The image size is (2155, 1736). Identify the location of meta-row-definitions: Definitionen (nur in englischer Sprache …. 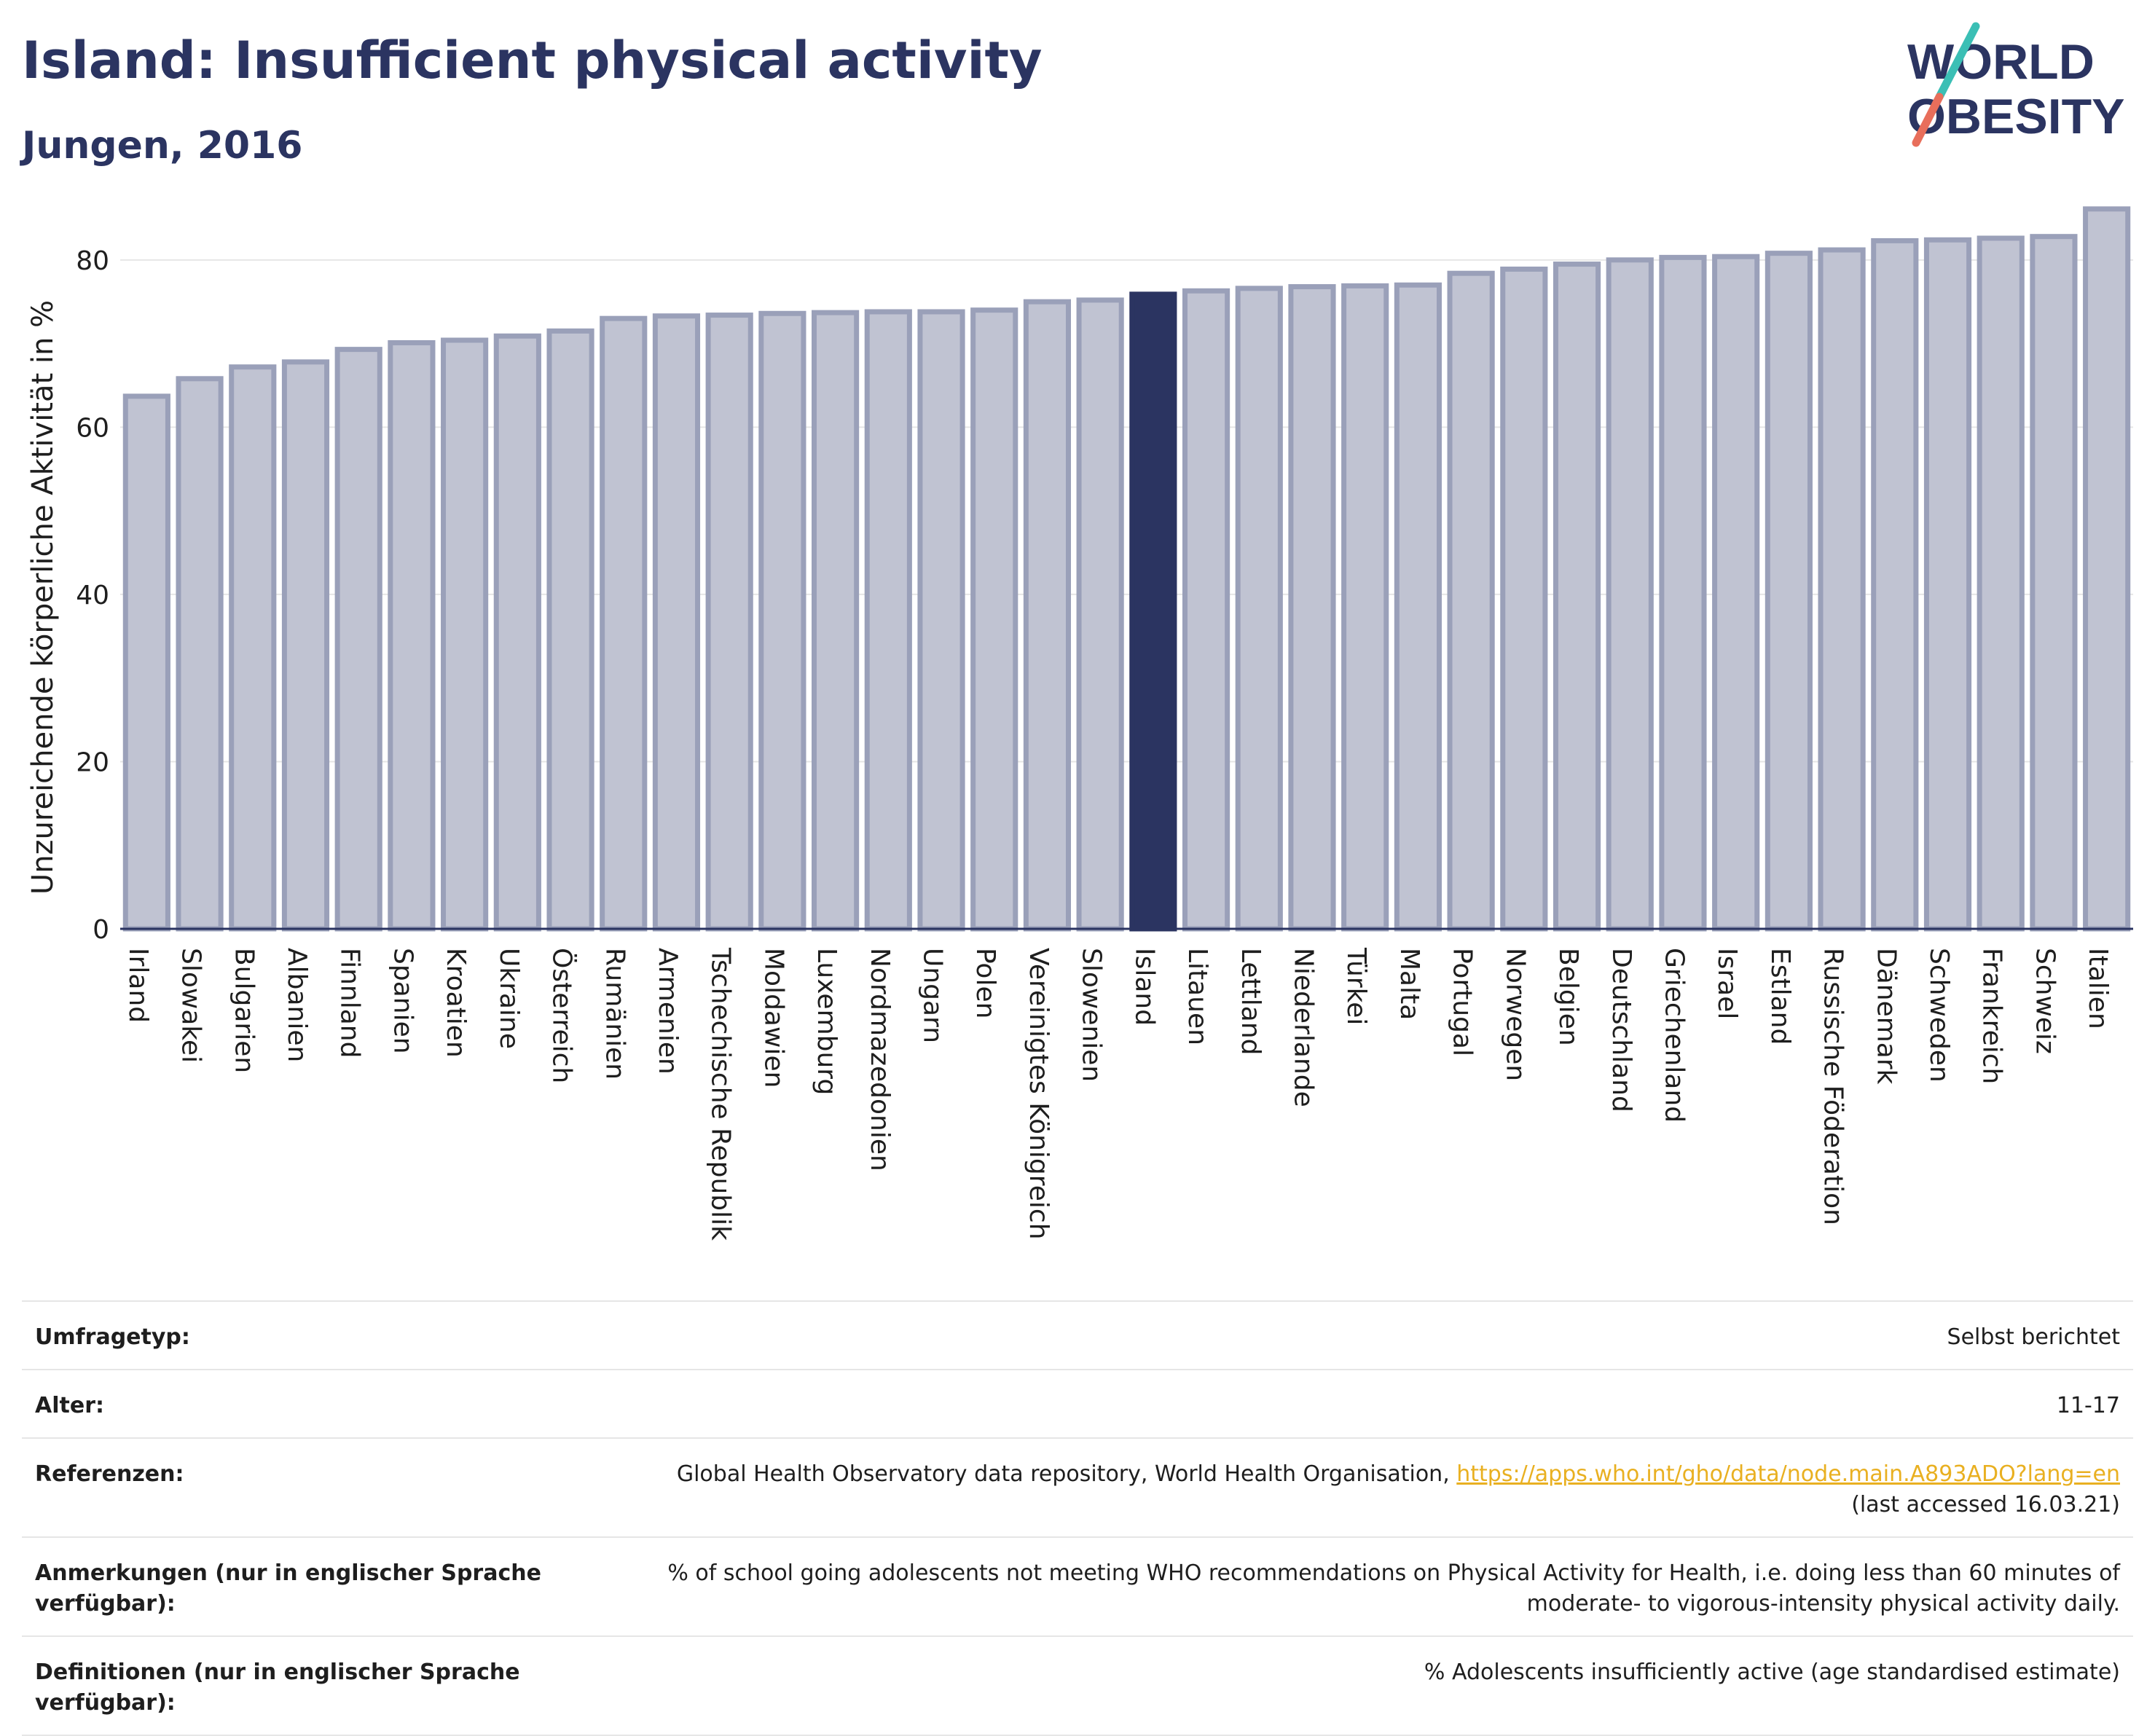
(1077, 1685).